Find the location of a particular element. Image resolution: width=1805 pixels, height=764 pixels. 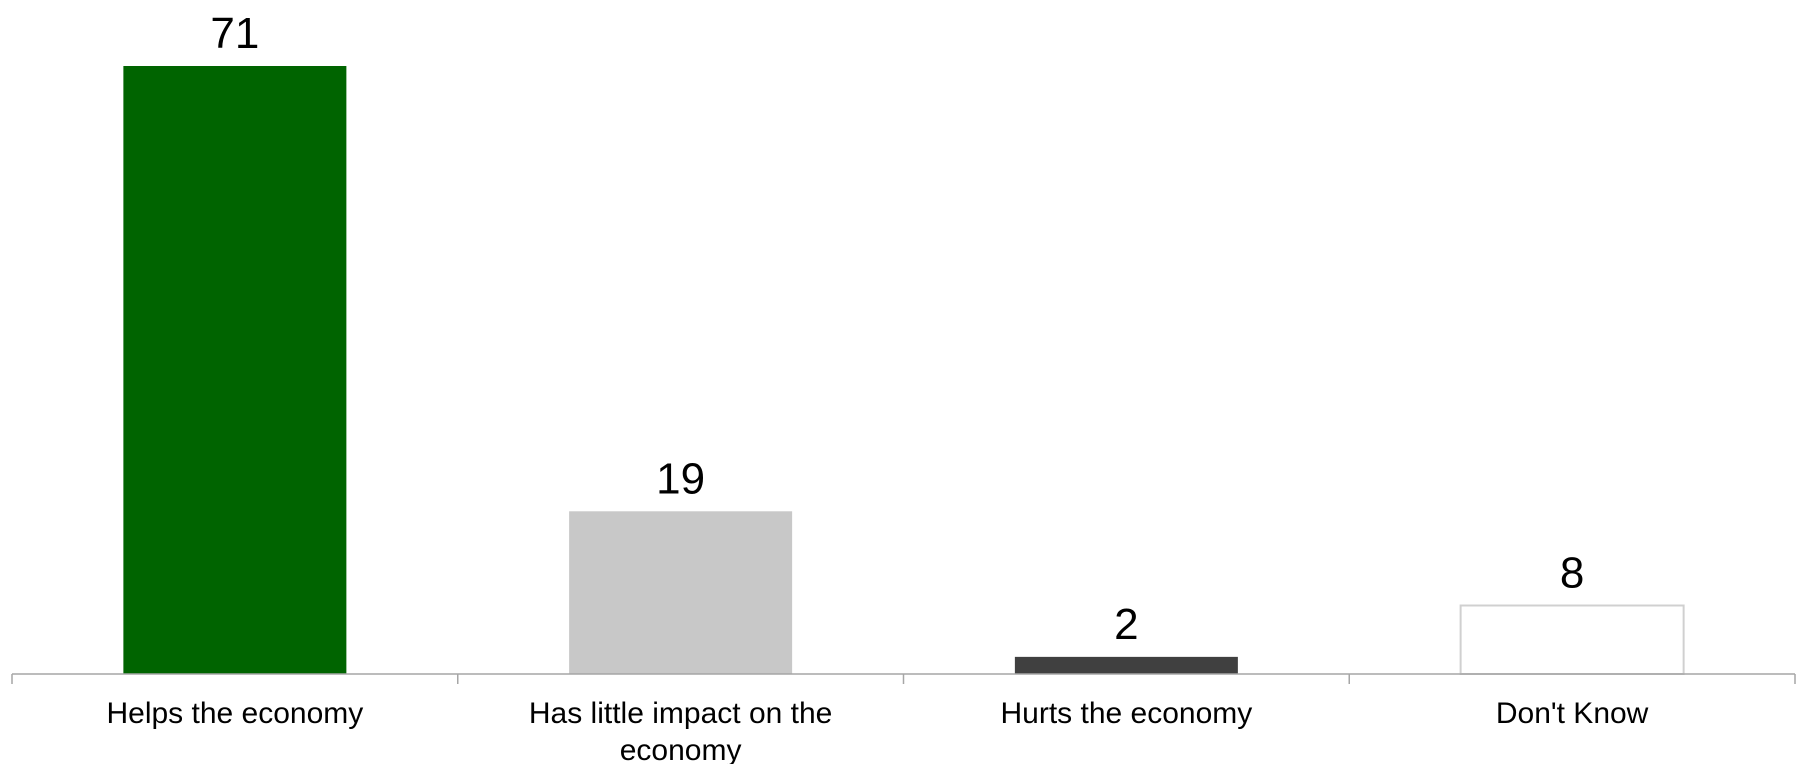

value-label-1: 71 is located at coordinates (234, 33).